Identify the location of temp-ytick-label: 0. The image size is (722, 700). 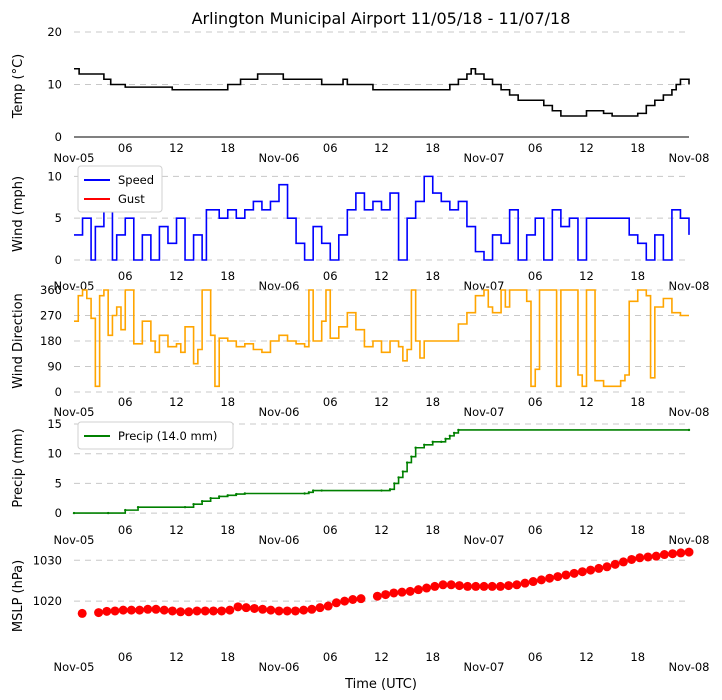
(58, 137).